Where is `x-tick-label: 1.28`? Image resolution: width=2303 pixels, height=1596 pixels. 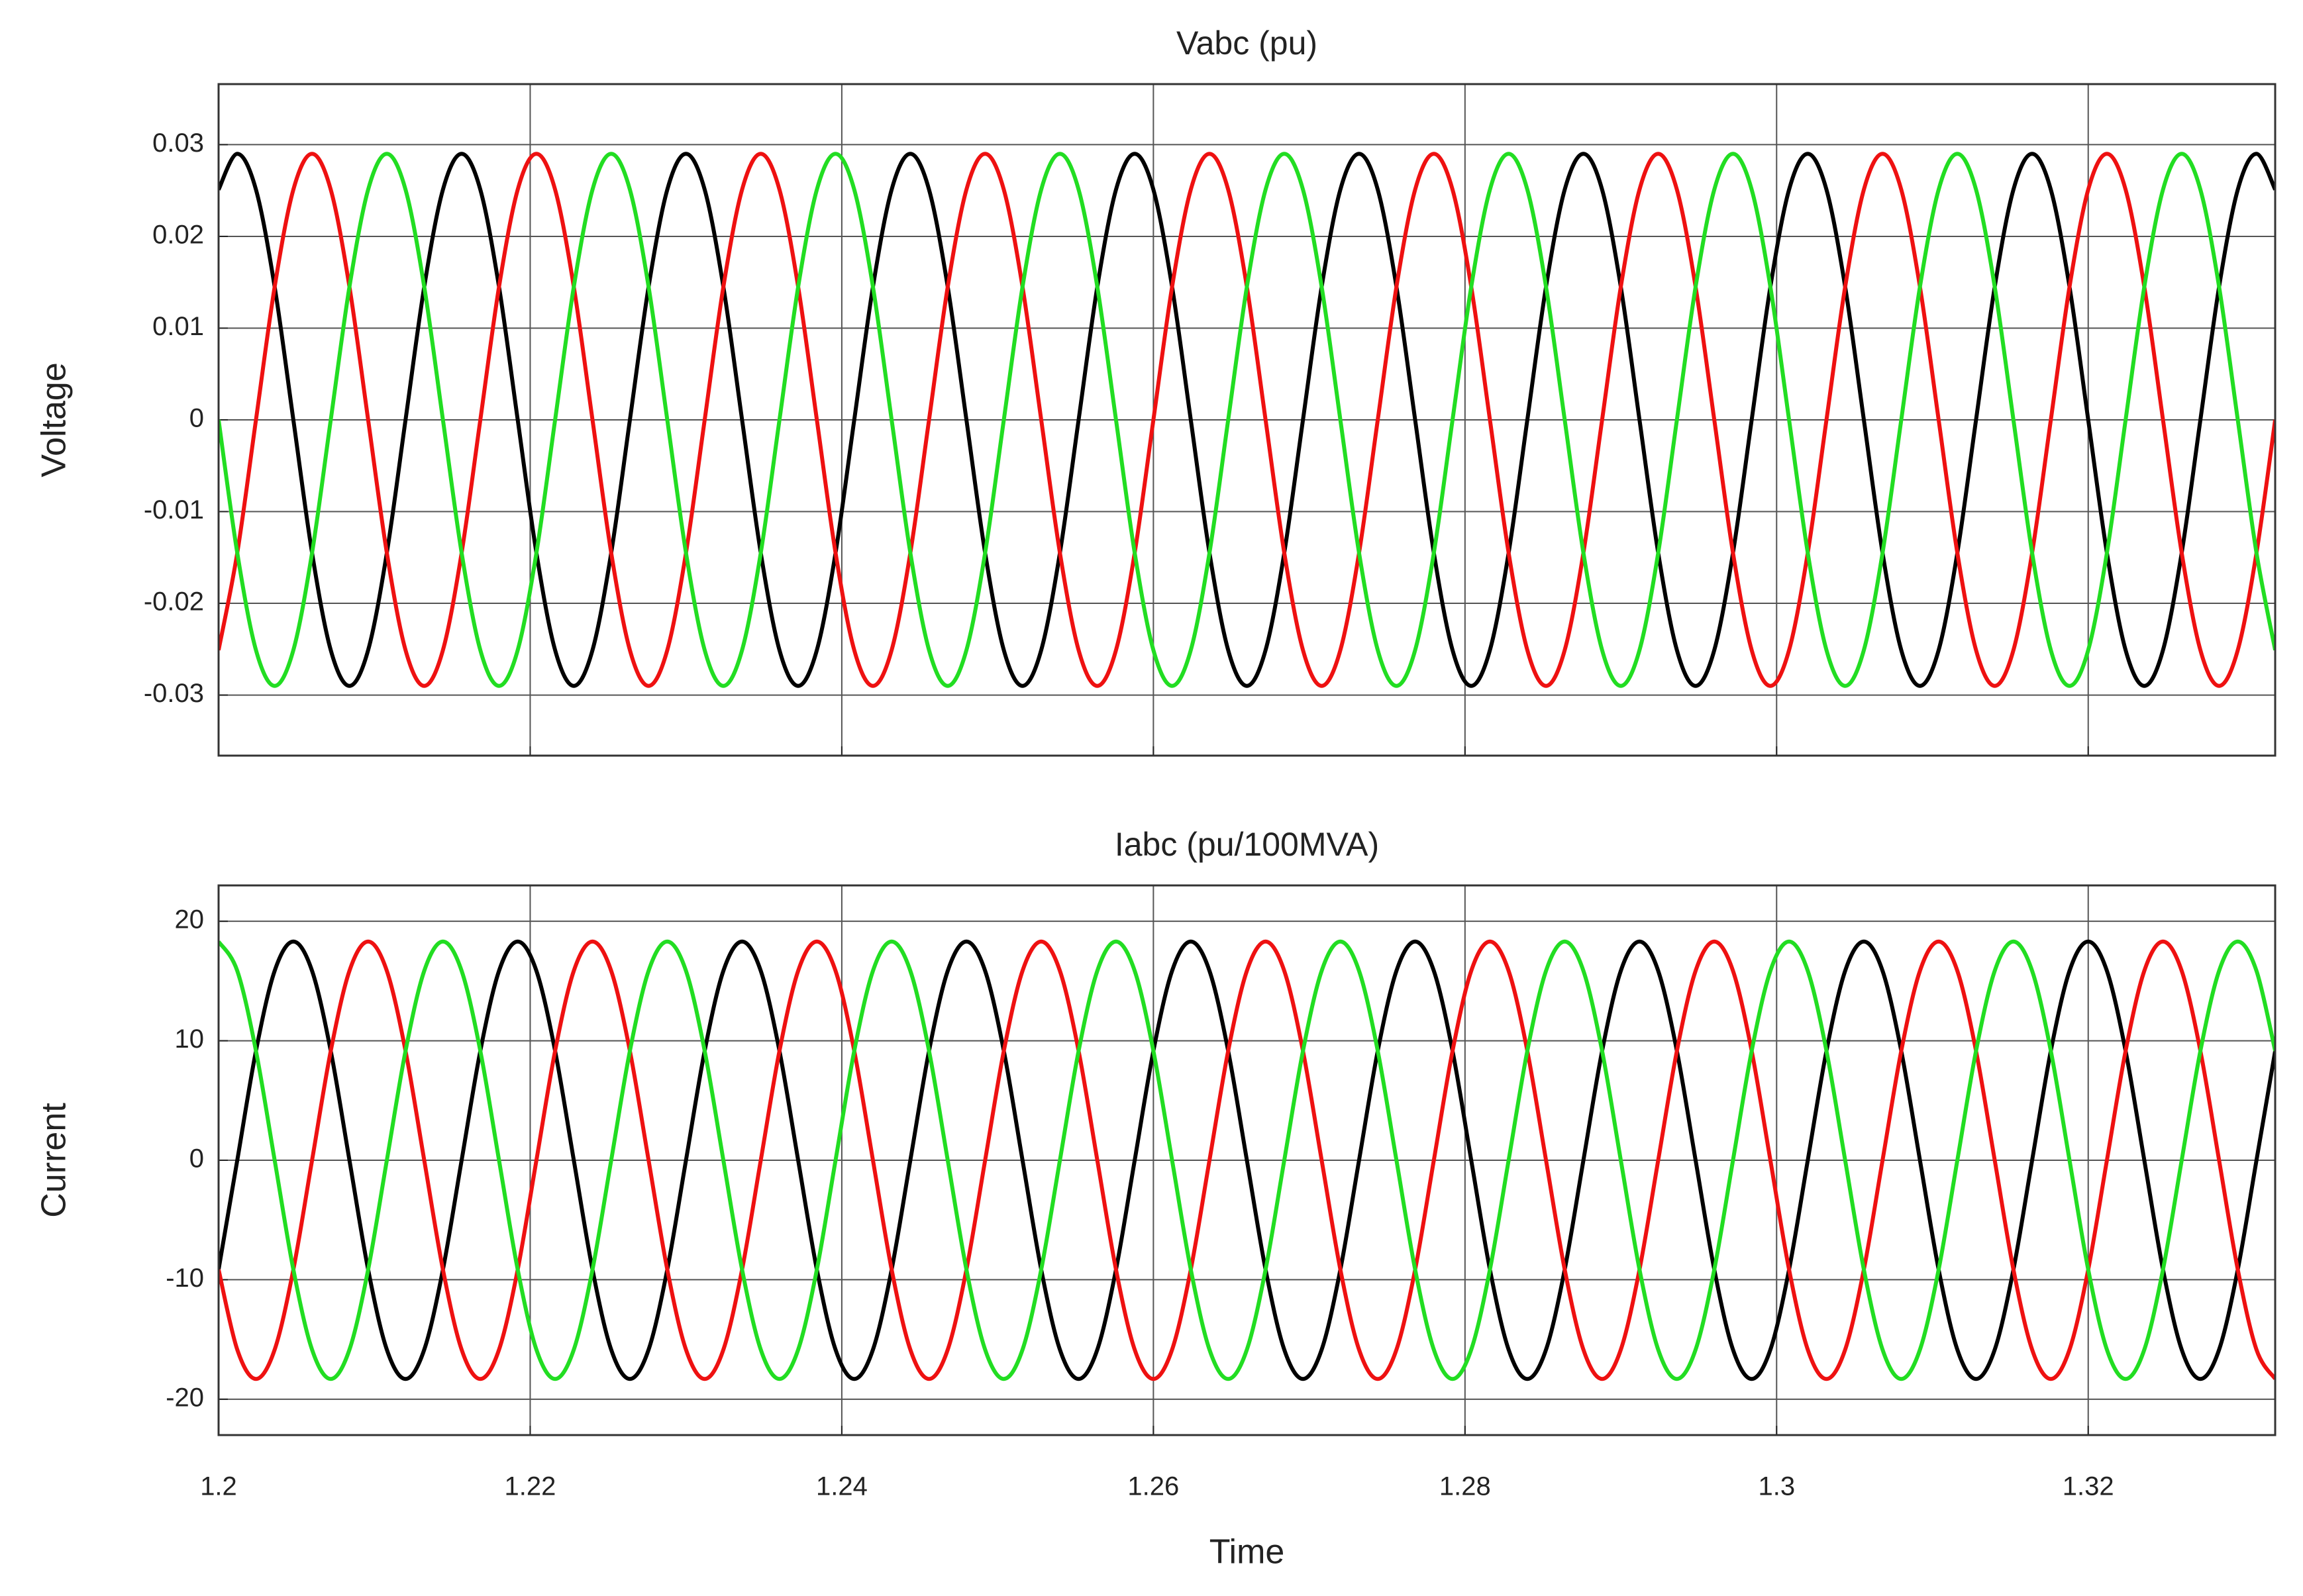 x-tick-label: 1.28 is located at coordinates (1465, 1486).